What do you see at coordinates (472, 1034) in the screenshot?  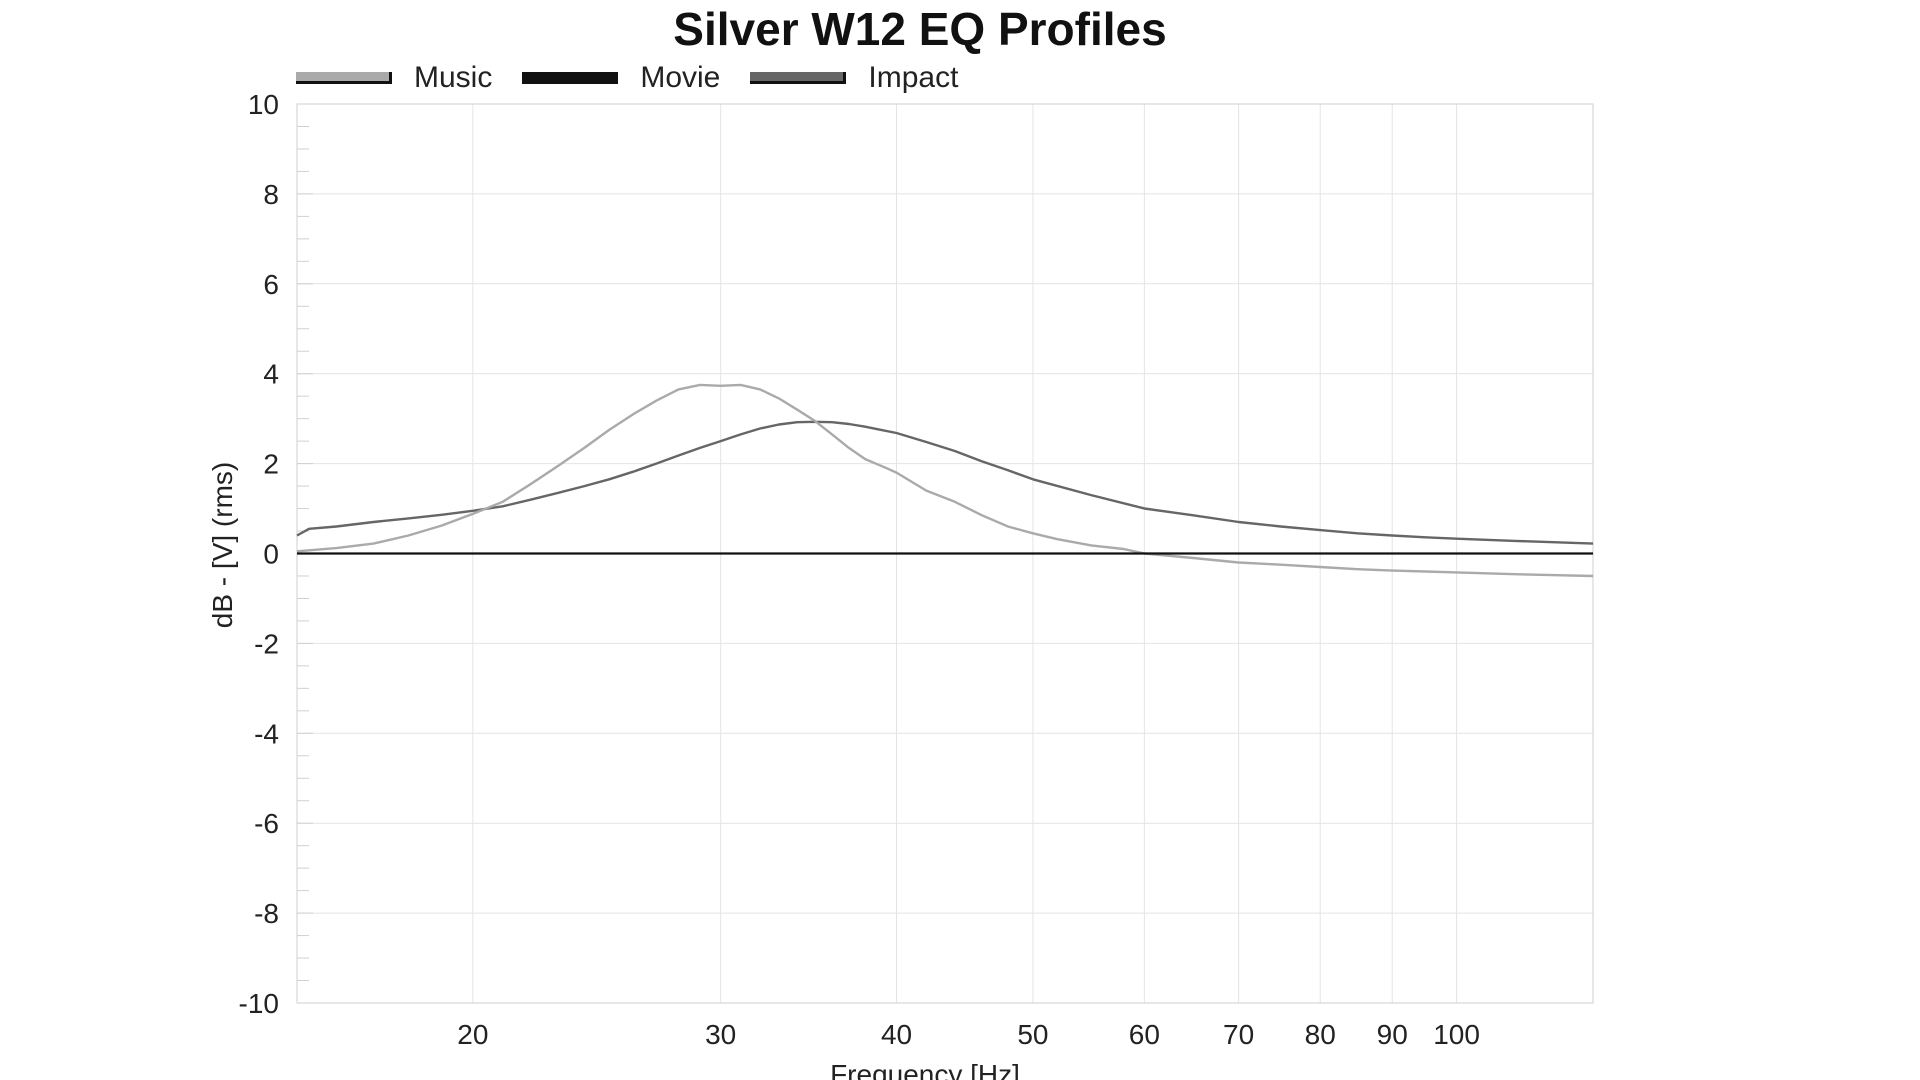 I see `x-tick-label: 20` at bounding box center [472, 1034].